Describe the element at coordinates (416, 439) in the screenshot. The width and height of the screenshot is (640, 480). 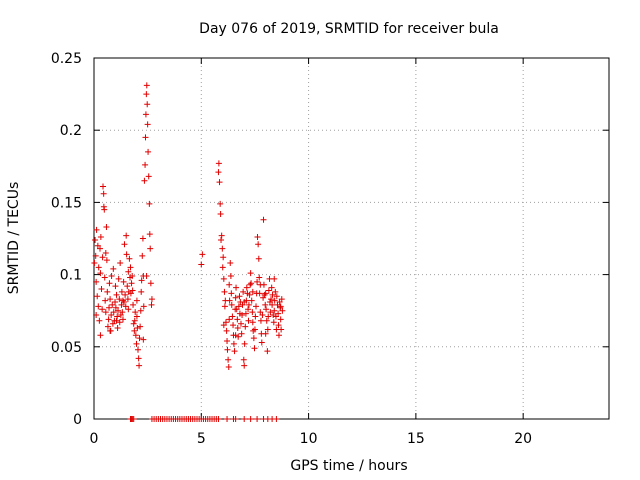
I see `x-tick-label: 15` at that location.